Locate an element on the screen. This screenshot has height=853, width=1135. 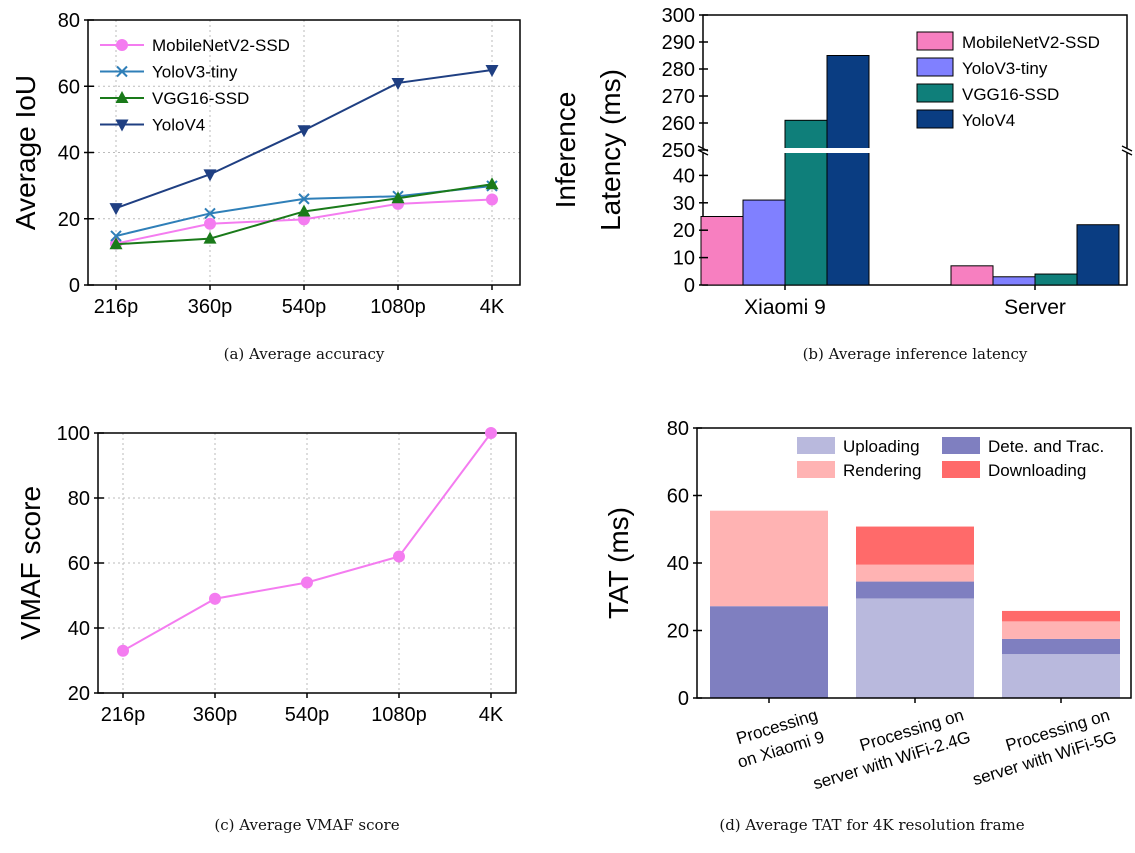
grid is located at coordinates (307, 563).